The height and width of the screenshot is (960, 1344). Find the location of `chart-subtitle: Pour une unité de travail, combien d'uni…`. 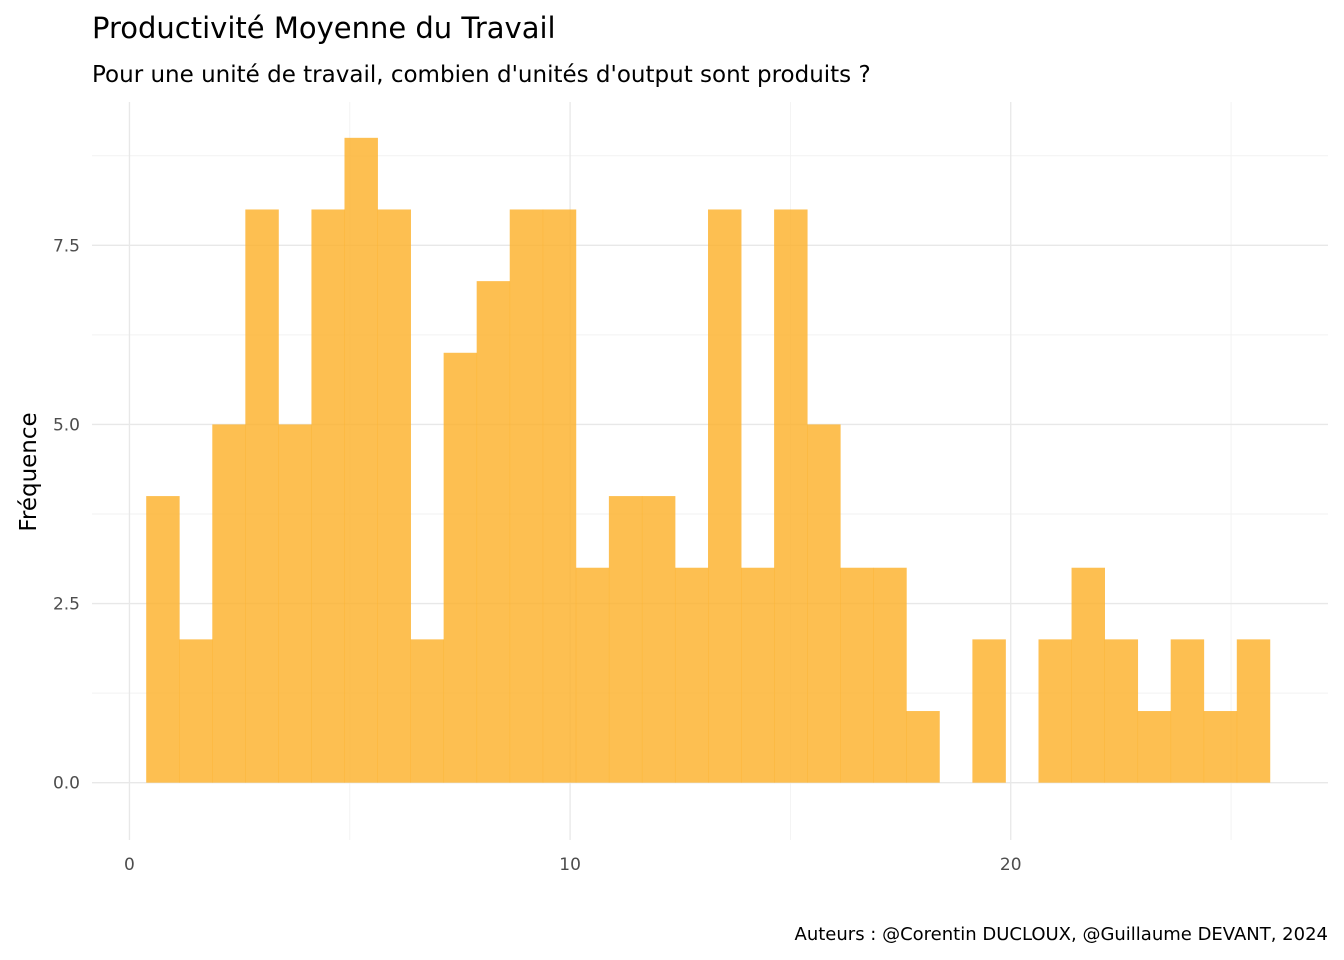

chart-subtitle: Pour une unité de travail, combien d'uni… is located at coordinates (481, 75).